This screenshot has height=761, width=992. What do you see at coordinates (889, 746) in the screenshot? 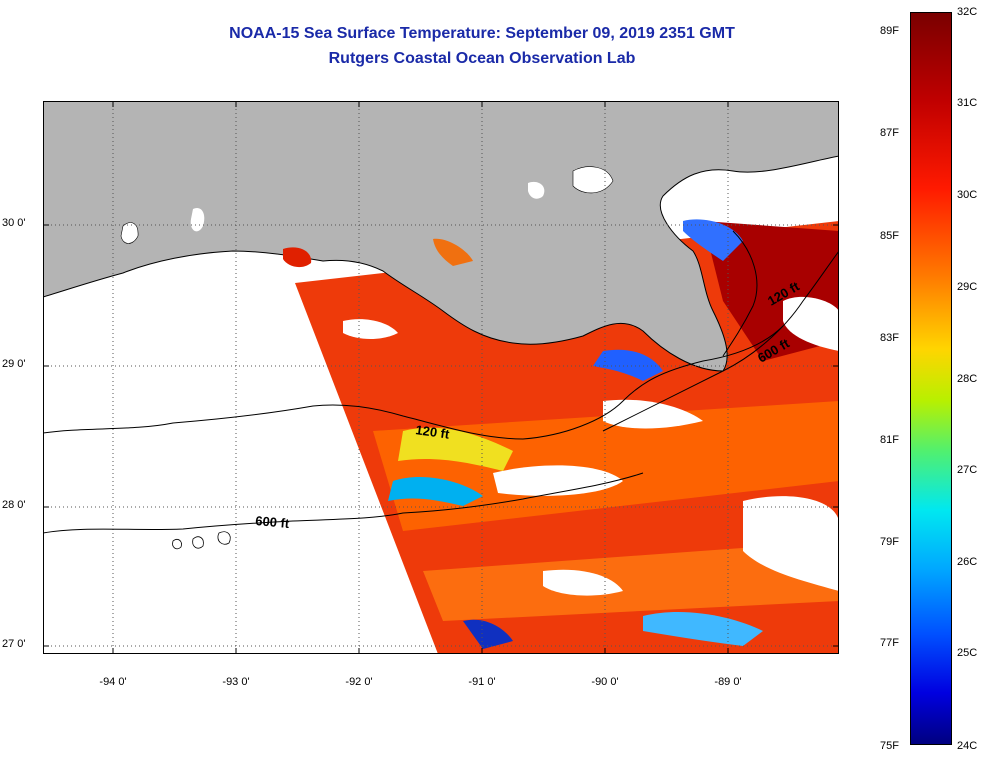
I see `colorbar-fahrenheit-label: 75F` at bounding box center [889, 746].